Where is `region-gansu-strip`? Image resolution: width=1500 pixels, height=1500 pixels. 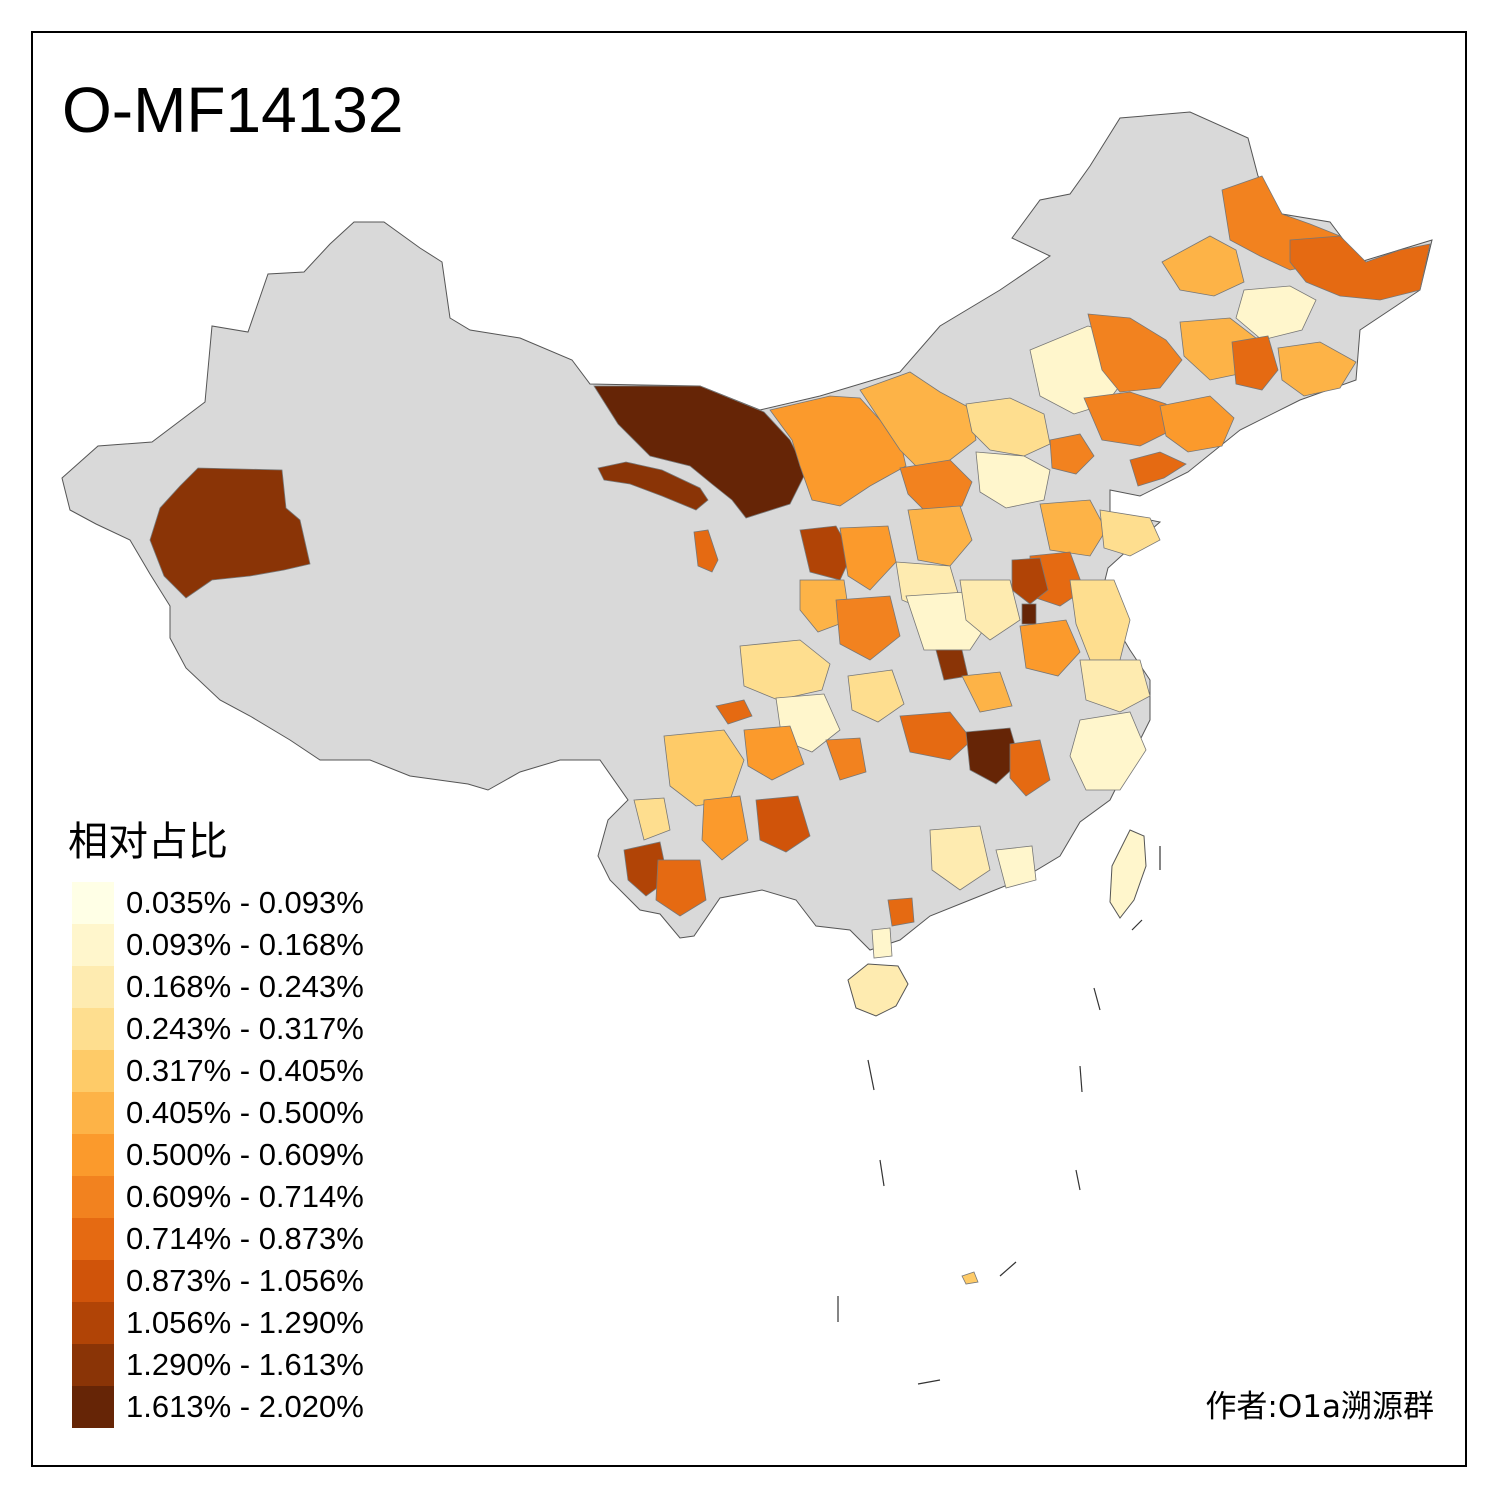 region-gansu-strip is located at coordinates (706, 551).